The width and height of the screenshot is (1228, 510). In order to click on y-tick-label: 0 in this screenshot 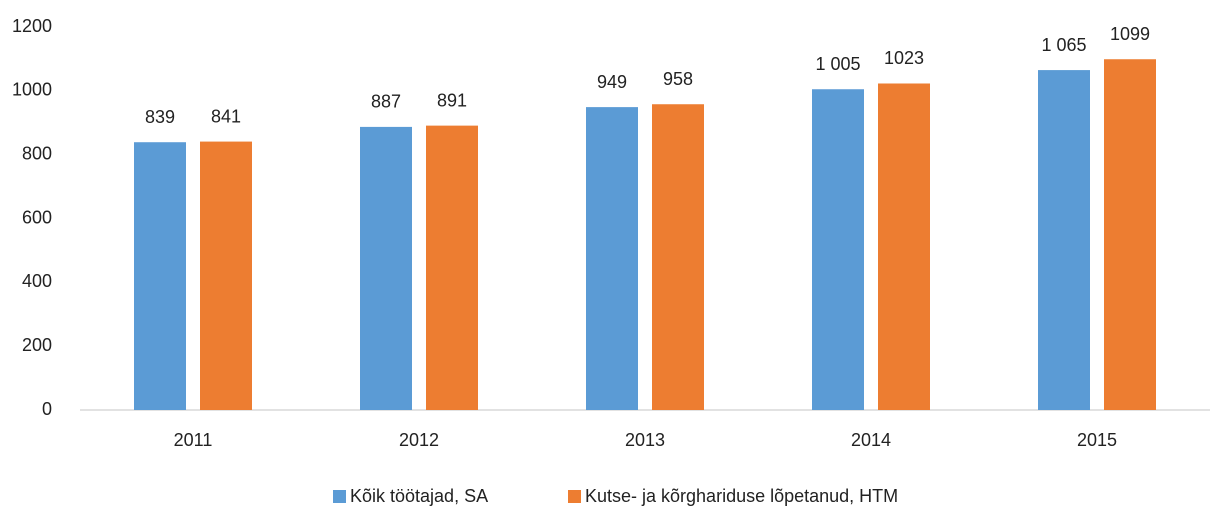, I will do `click(47, 409)`.